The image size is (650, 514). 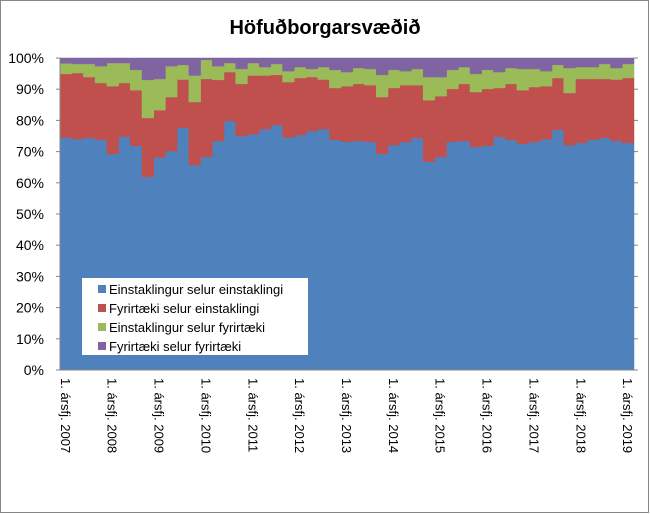 I want to click on y-tick-label: 20%, so click(x=30, y=308).